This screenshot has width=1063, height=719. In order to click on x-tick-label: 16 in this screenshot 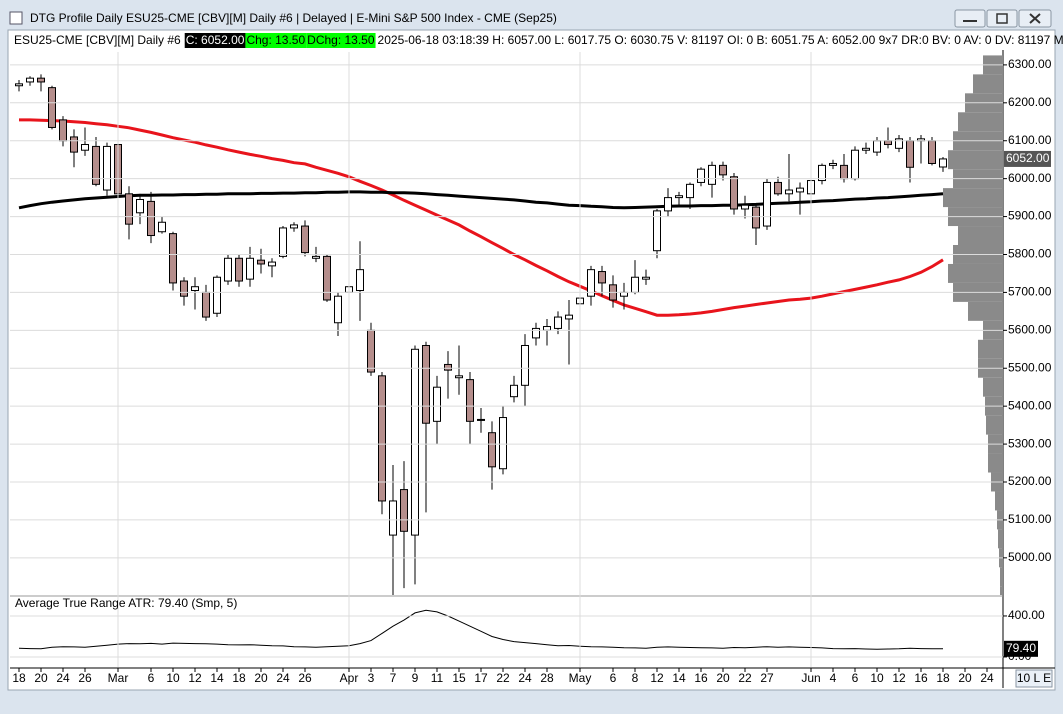, I will do `click(921, 678)`.